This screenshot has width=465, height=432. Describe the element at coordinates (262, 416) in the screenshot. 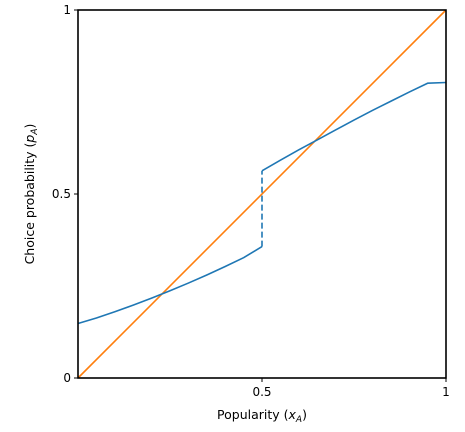

I see `x-axis-label: Popularity (xA)` at that location.